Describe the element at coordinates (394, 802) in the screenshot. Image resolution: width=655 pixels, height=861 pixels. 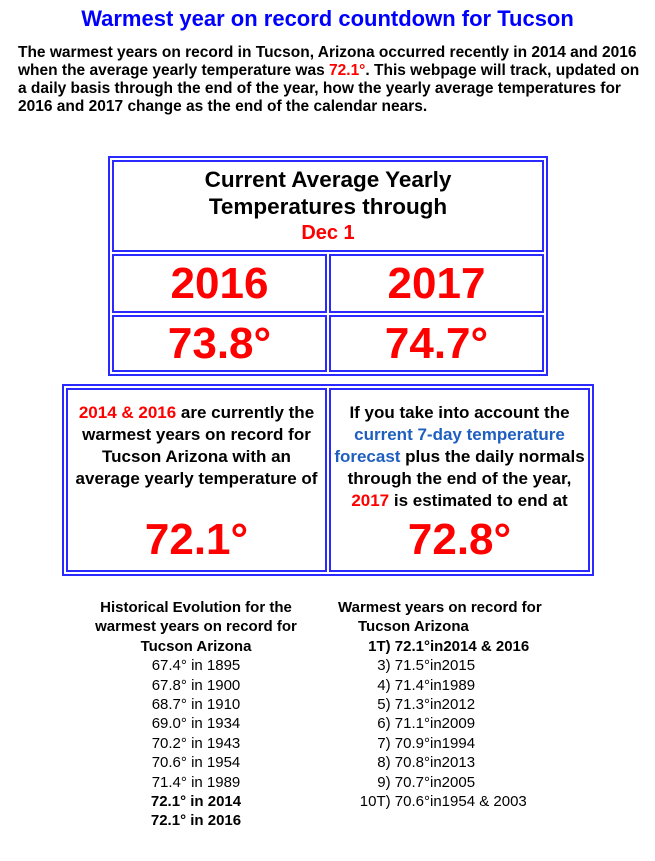
I see `rank-value: 10T) 70.6°` at that location.